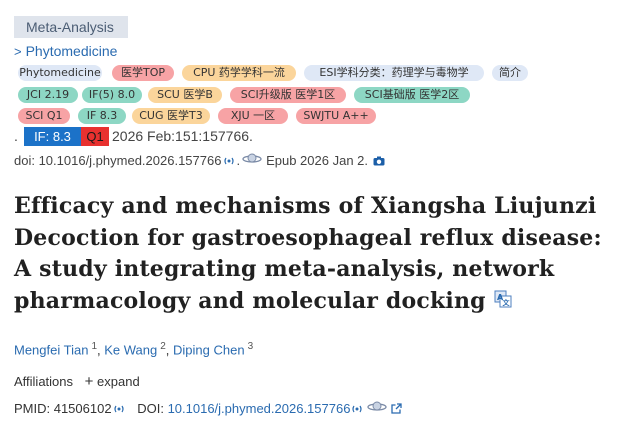 This screenshot has height=428, width=621. I want to click on tag-sci-upgrade: SCI升级版 医学1区, so click(288, 95).